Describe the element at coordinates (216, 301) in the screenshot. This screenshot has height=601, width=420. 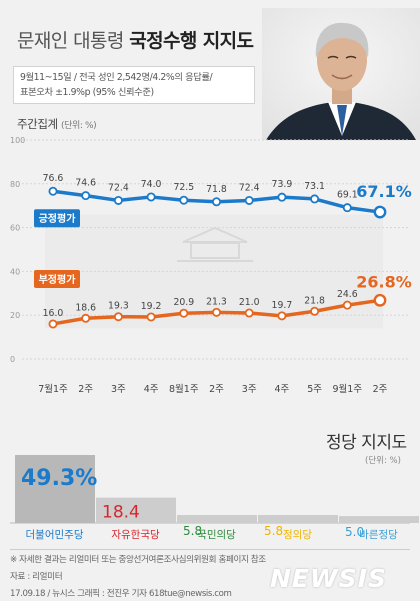
I see `data-label: 21.3` at that location.